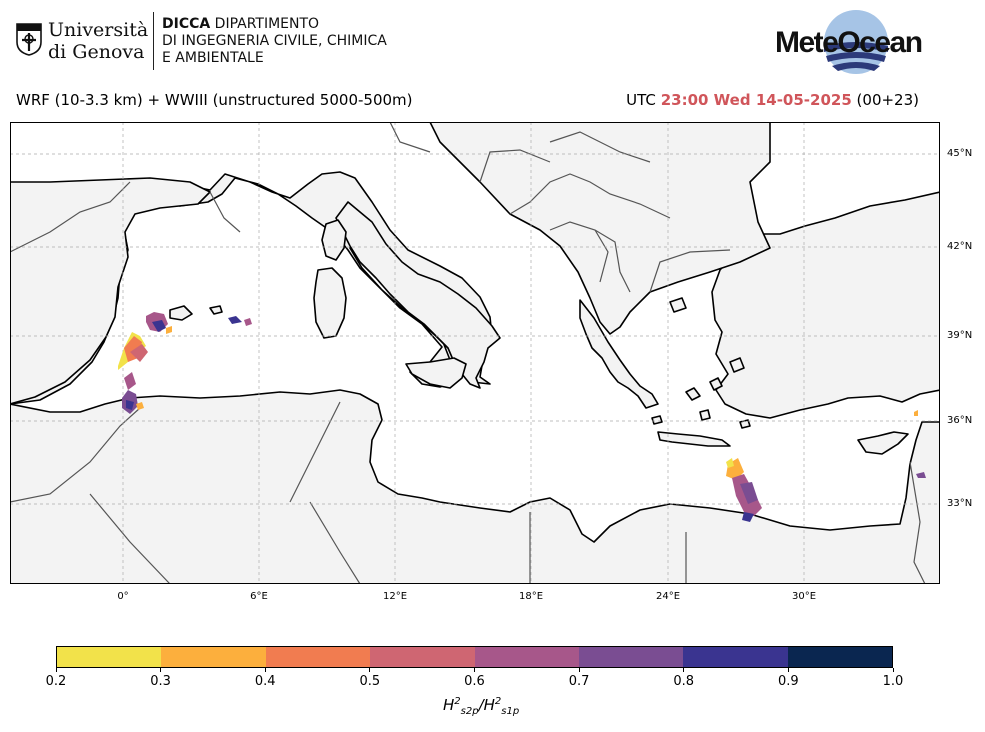  Describe the element at coordinates (893, 681) in the screenshot. I see `colorbar-tick-label: 1.0` at that location.